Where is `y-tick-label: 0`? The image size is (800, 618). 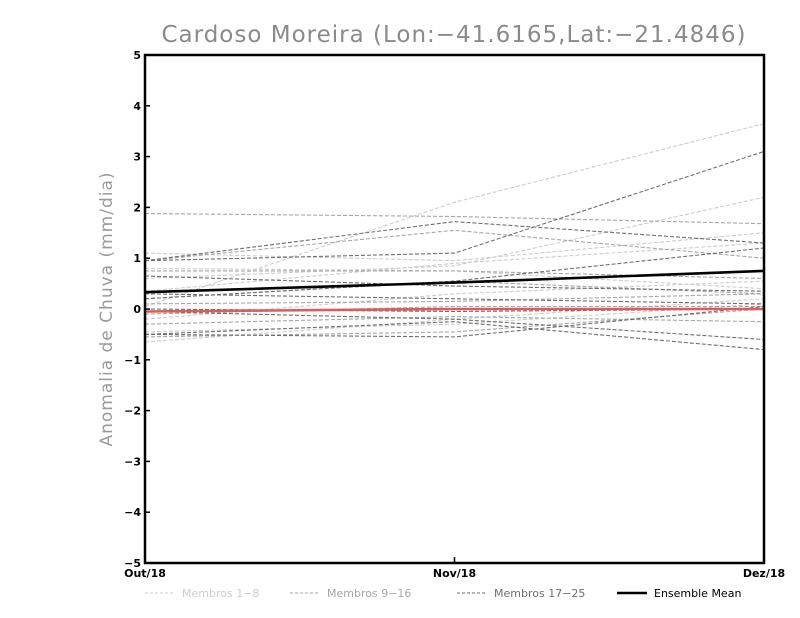 y-tick-label: 0 is located at coordinates (137, 309).